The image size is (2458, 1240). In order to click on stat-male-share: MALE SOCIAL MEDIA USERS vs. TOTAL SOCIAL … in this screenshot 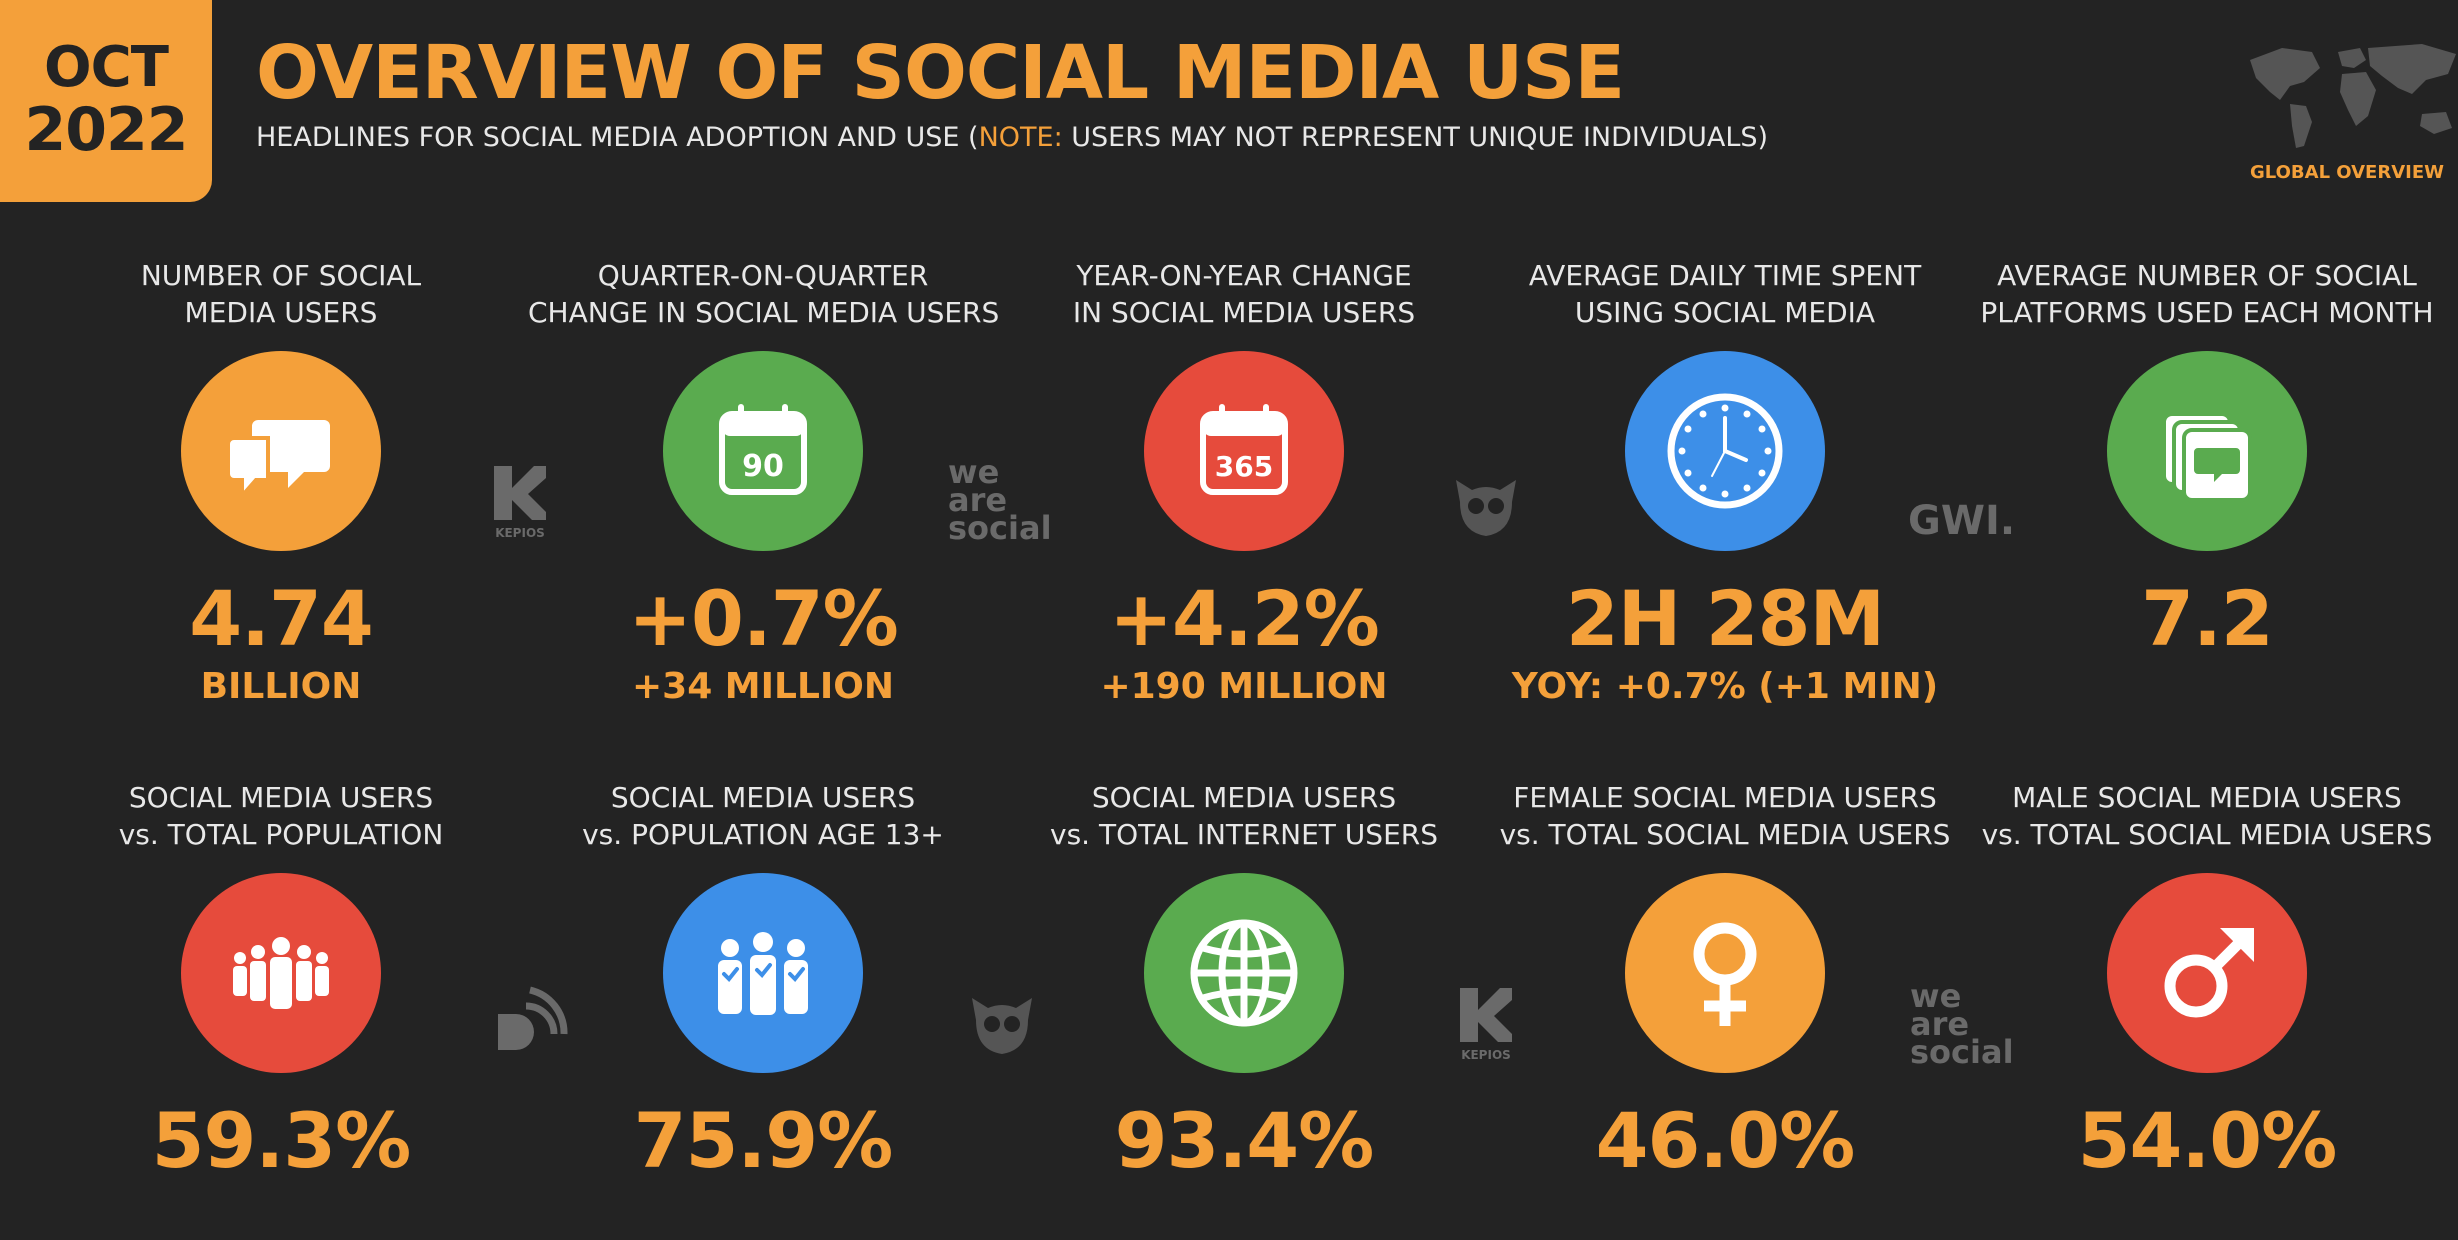, I will do `click(2207, 980)`.